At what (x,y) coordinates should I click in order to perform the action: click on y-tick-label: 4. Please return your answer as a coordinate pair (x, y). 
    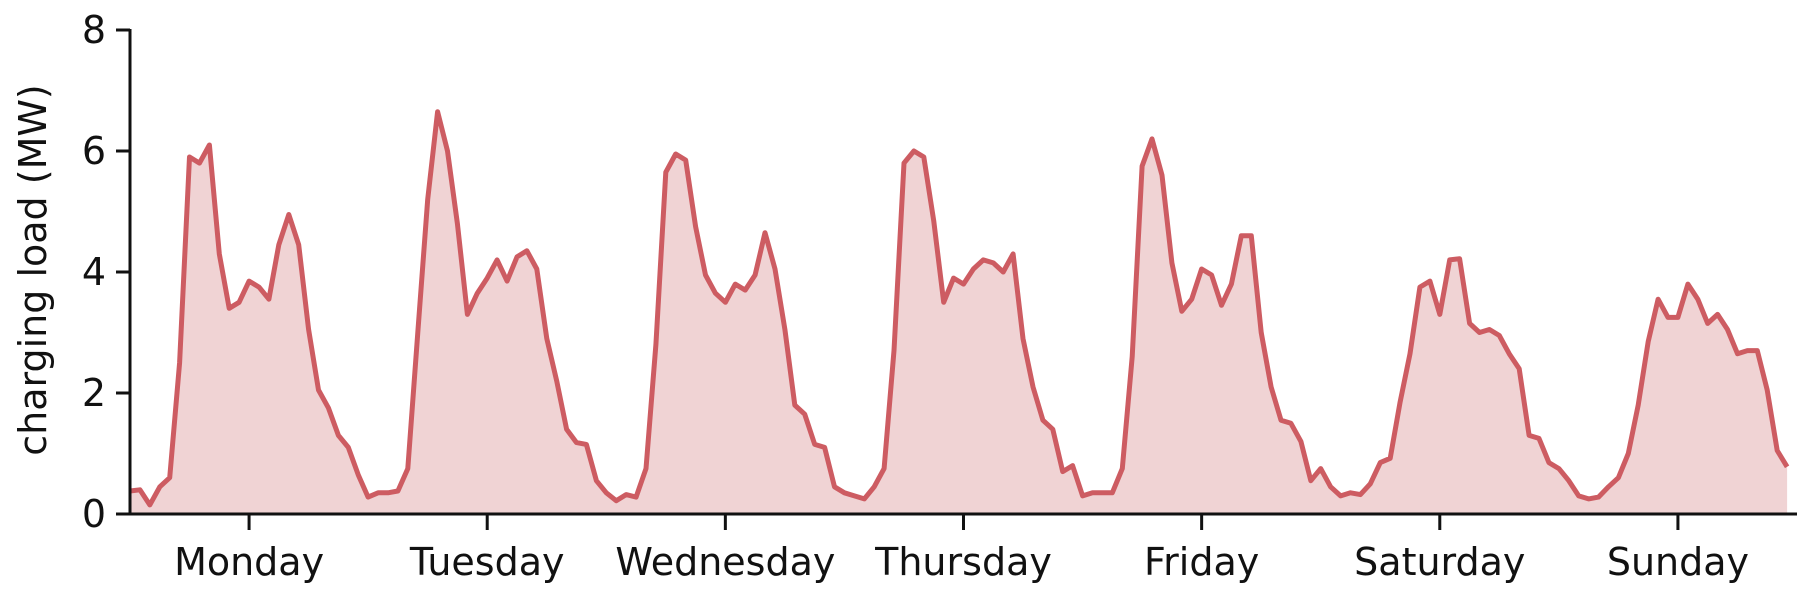
    Looking at the image, I should click on (94, 272).